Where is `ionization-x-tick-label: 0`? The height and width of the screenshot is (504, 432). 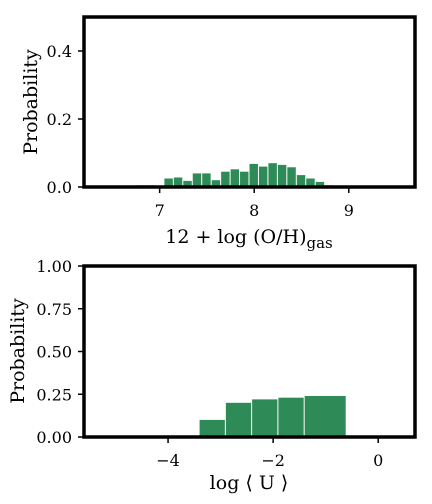 ionization-x-tick-label: 0 is located at coordinates (378, 460).